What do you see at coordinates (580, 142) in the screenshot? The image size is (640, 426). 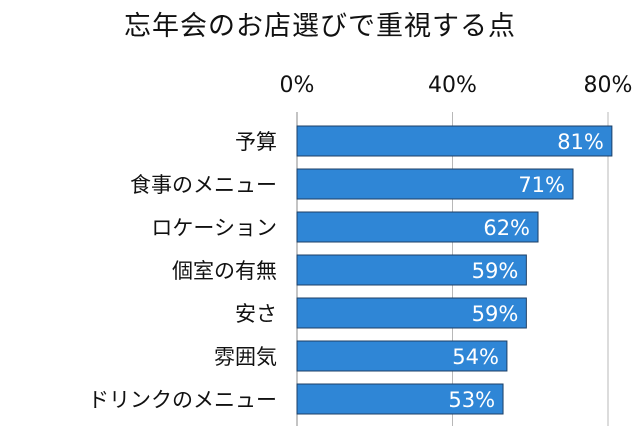 I see `bar-value-label: 81%` at bounding box center [580, 142].